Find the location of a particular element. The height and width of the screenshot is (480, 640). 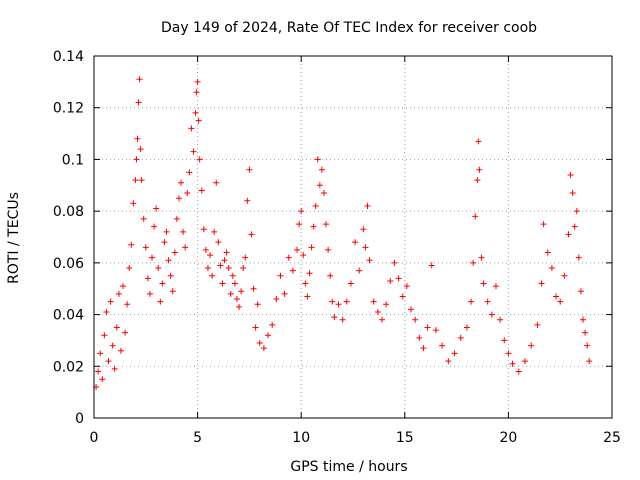

y-tick-label: 0.14 is located at coordinates (68, 57).